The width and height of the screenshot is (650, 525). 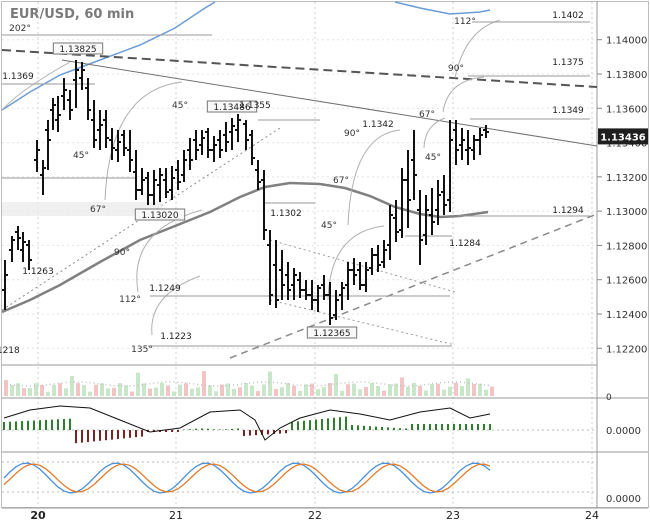 I want to click on level-label: 1.1302, so click(x=286, y=214).